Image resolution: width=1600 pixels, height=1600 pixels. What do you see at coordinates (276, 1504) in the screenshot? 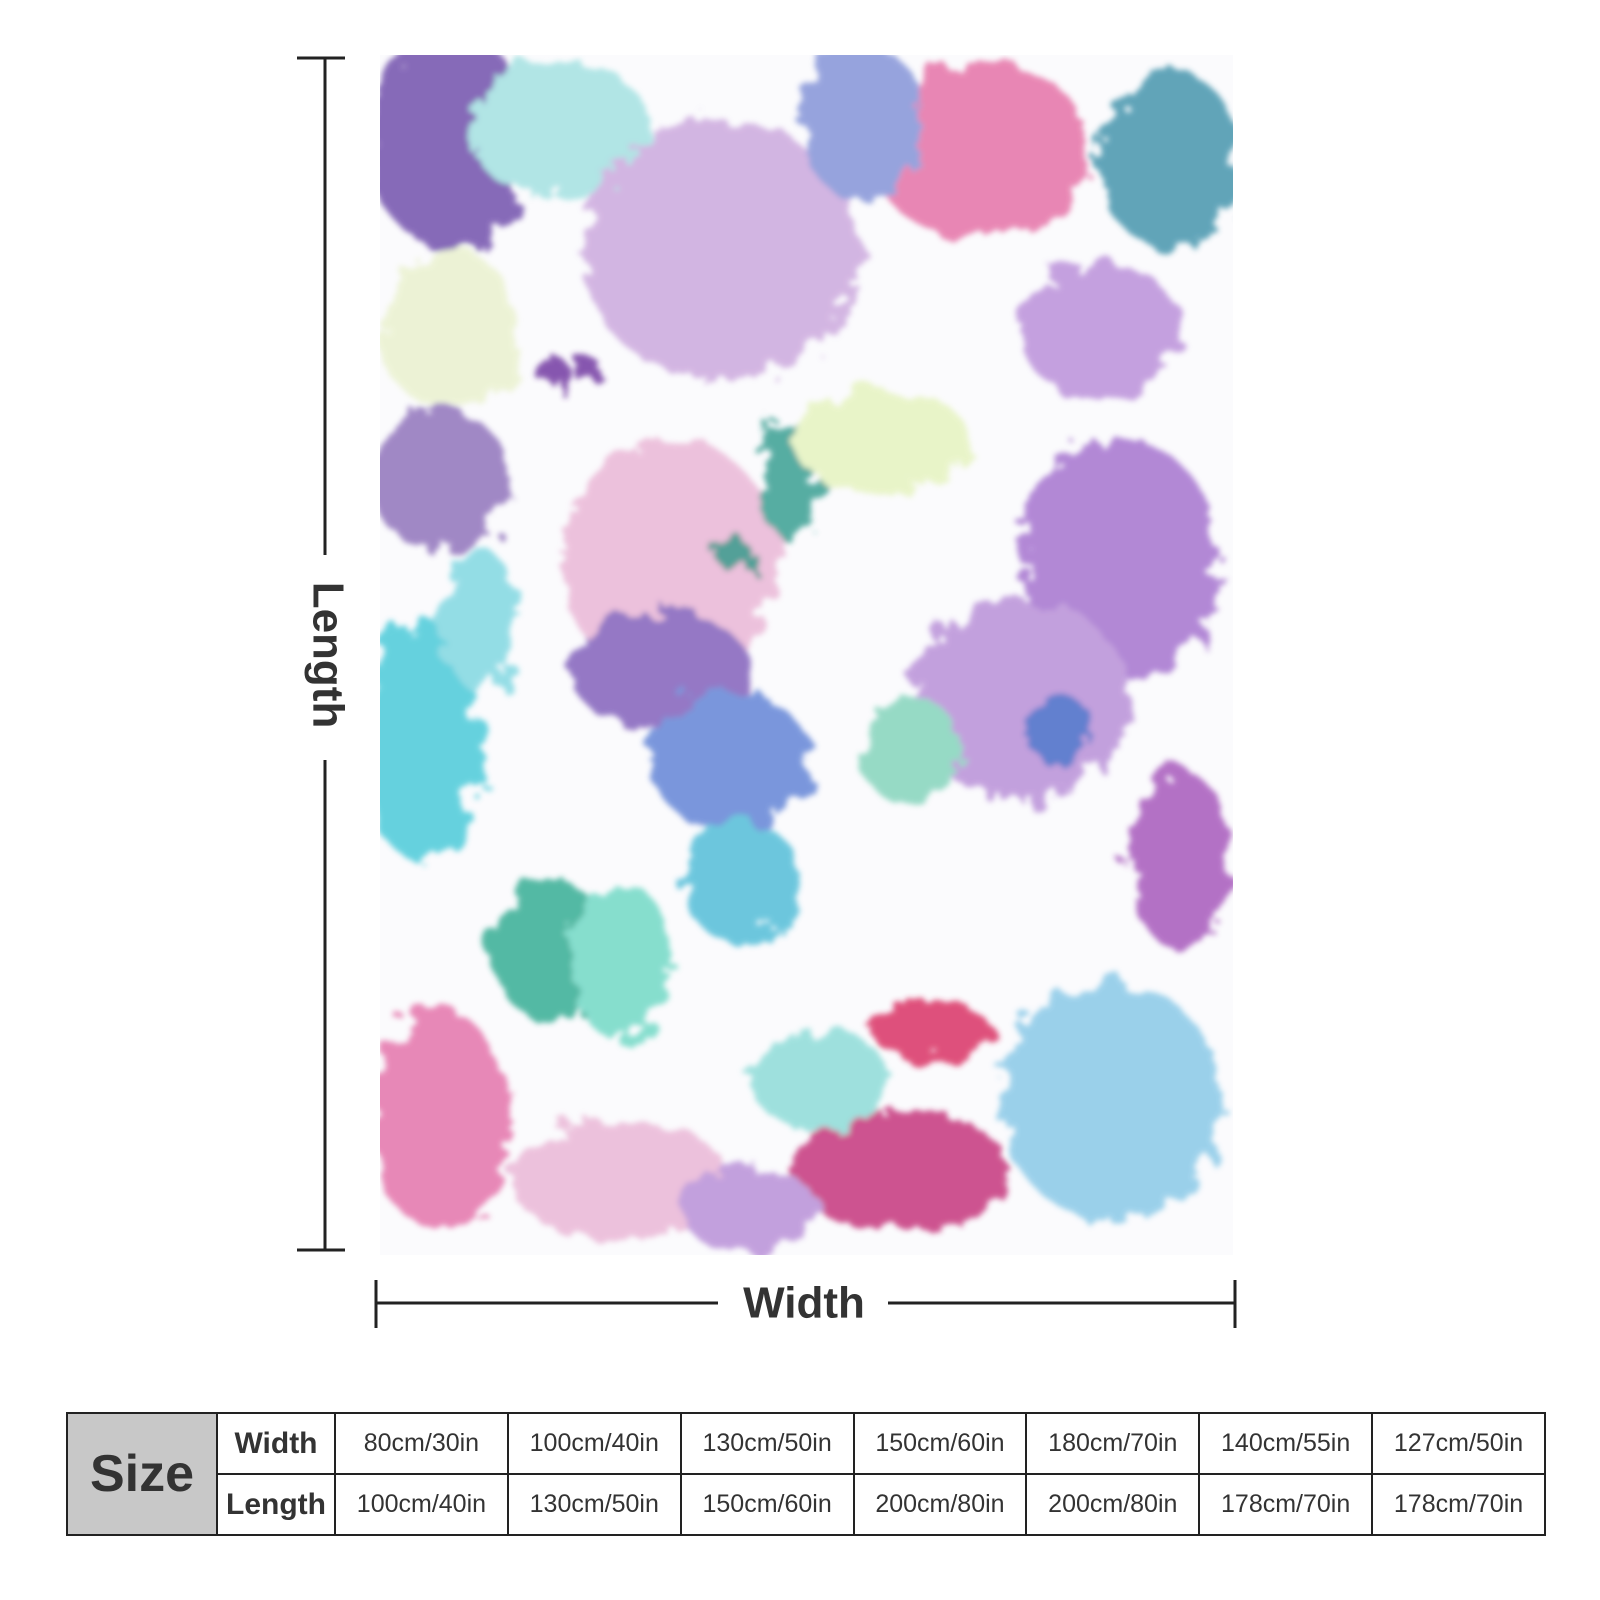
I see `row-label: Length` at bounding box center [276, 1504].